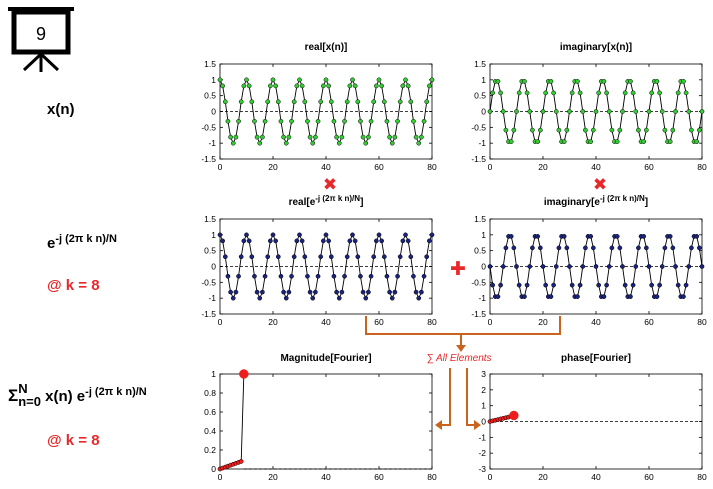 The height and width of the screenshot is (489, 713). Describe the element at coordinates (379, 167) in the screenshot. I see `x-tick-label: 60` at that location.